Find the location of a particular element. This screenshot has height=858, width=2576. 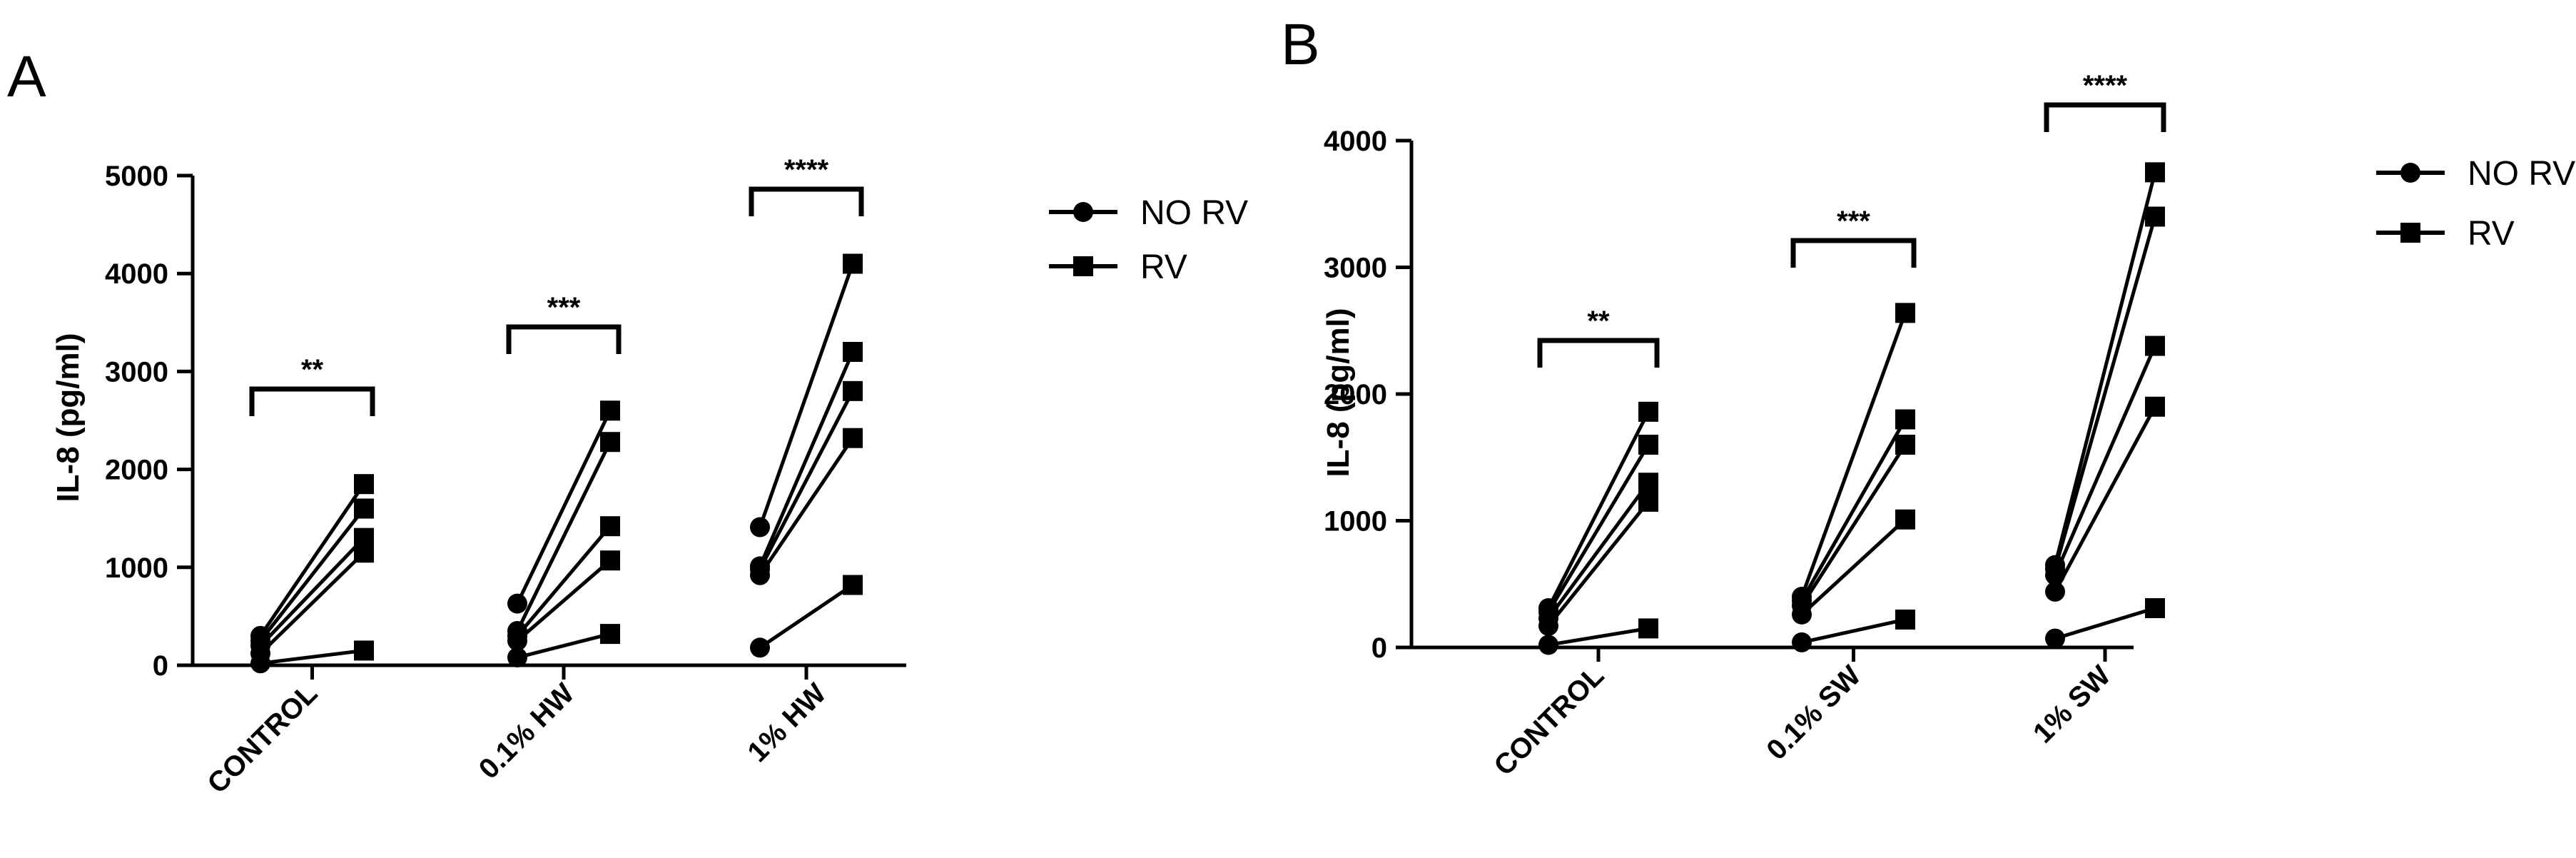

panel-letter: A is located at coordinates (26, 76).